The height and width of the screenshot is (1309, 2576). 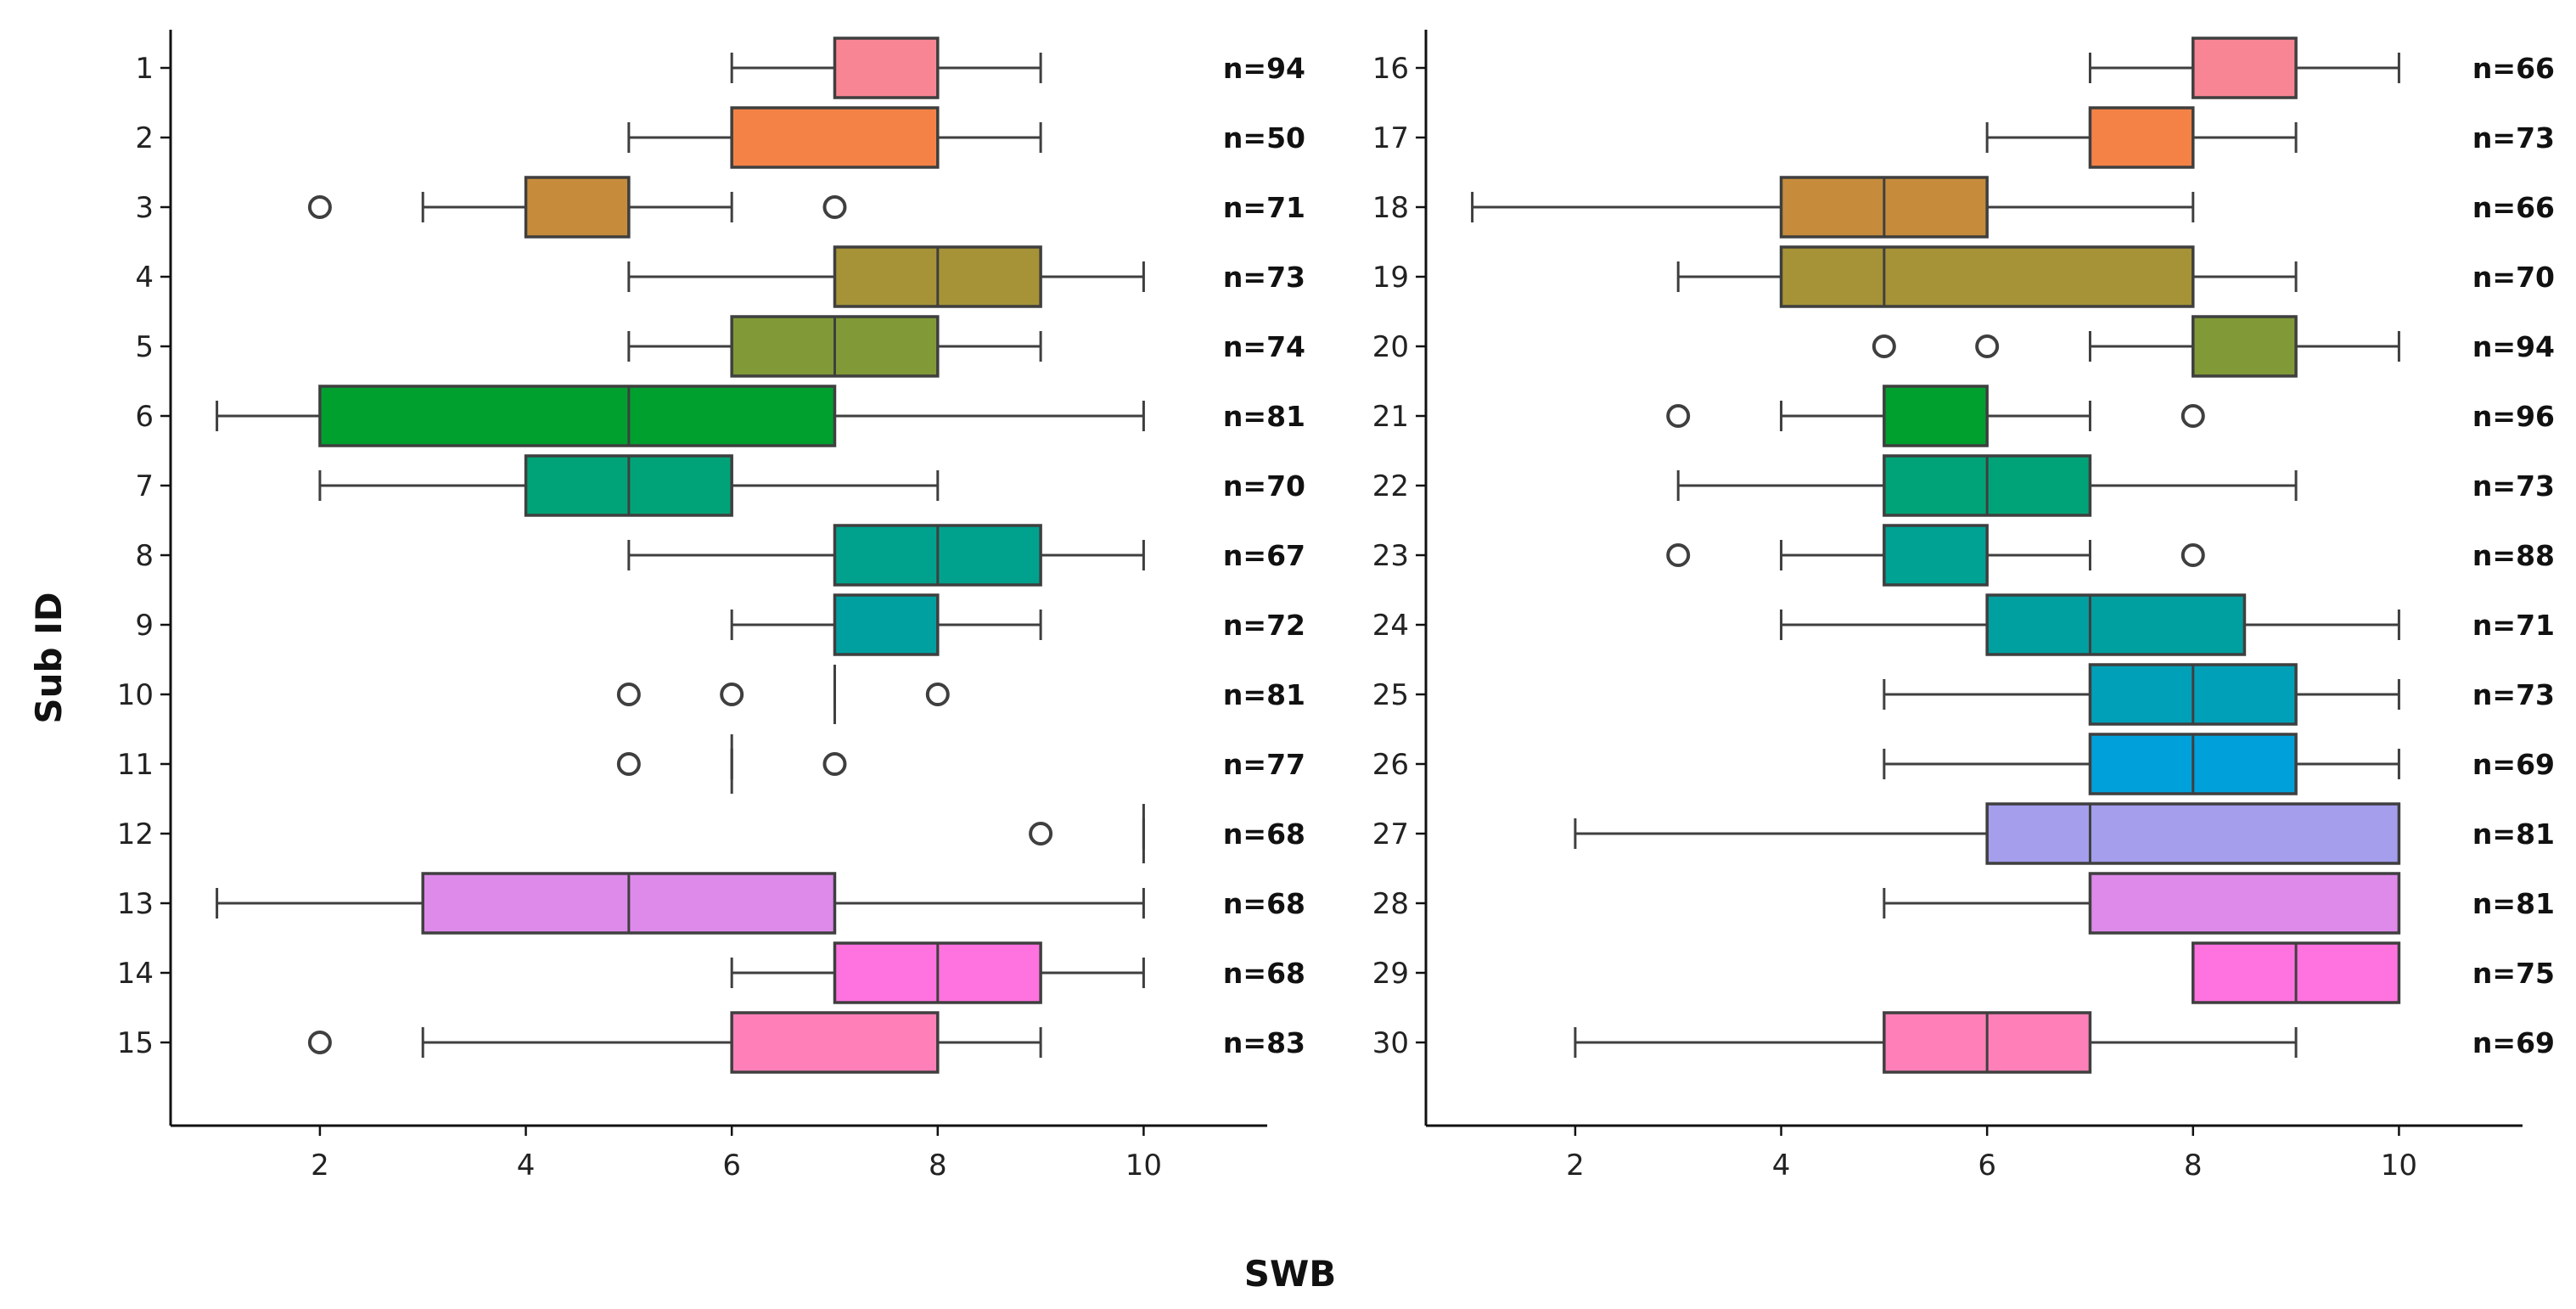 I want to click on n-count-label: n=69, so click(x=2513, y=1042).